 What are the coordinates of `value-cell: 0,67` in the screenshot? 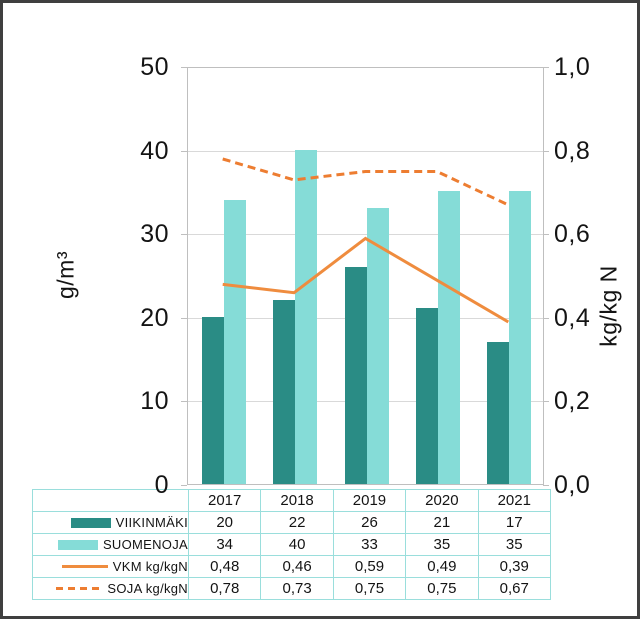 It's located at (514, 588).